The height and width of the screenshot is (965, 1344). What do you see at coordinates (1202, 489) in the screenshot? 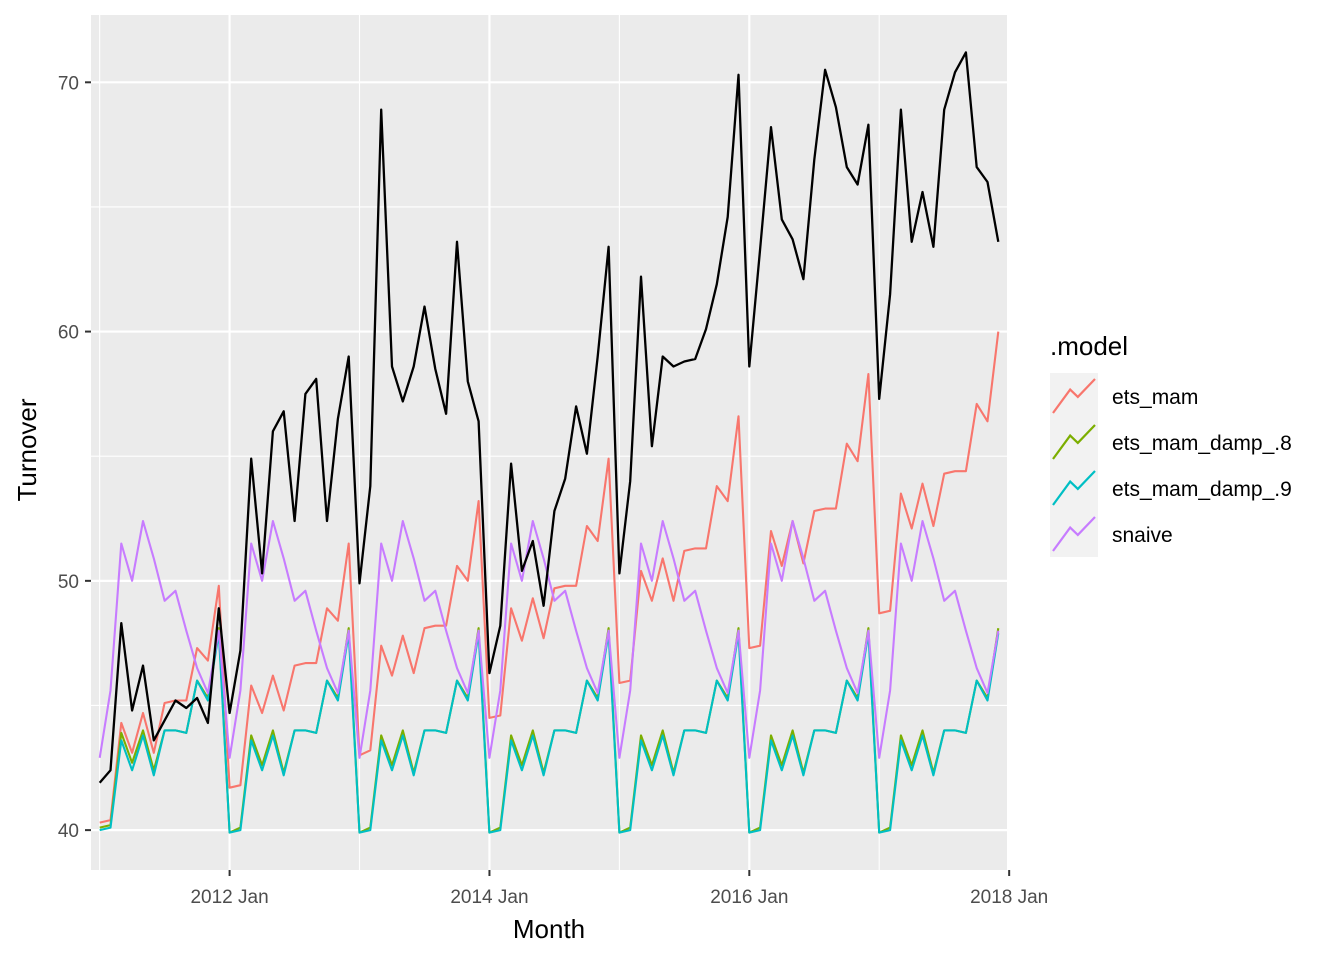
I see `legend-label: ets_mam_damp_.9` at bounding box center [1202, 489].